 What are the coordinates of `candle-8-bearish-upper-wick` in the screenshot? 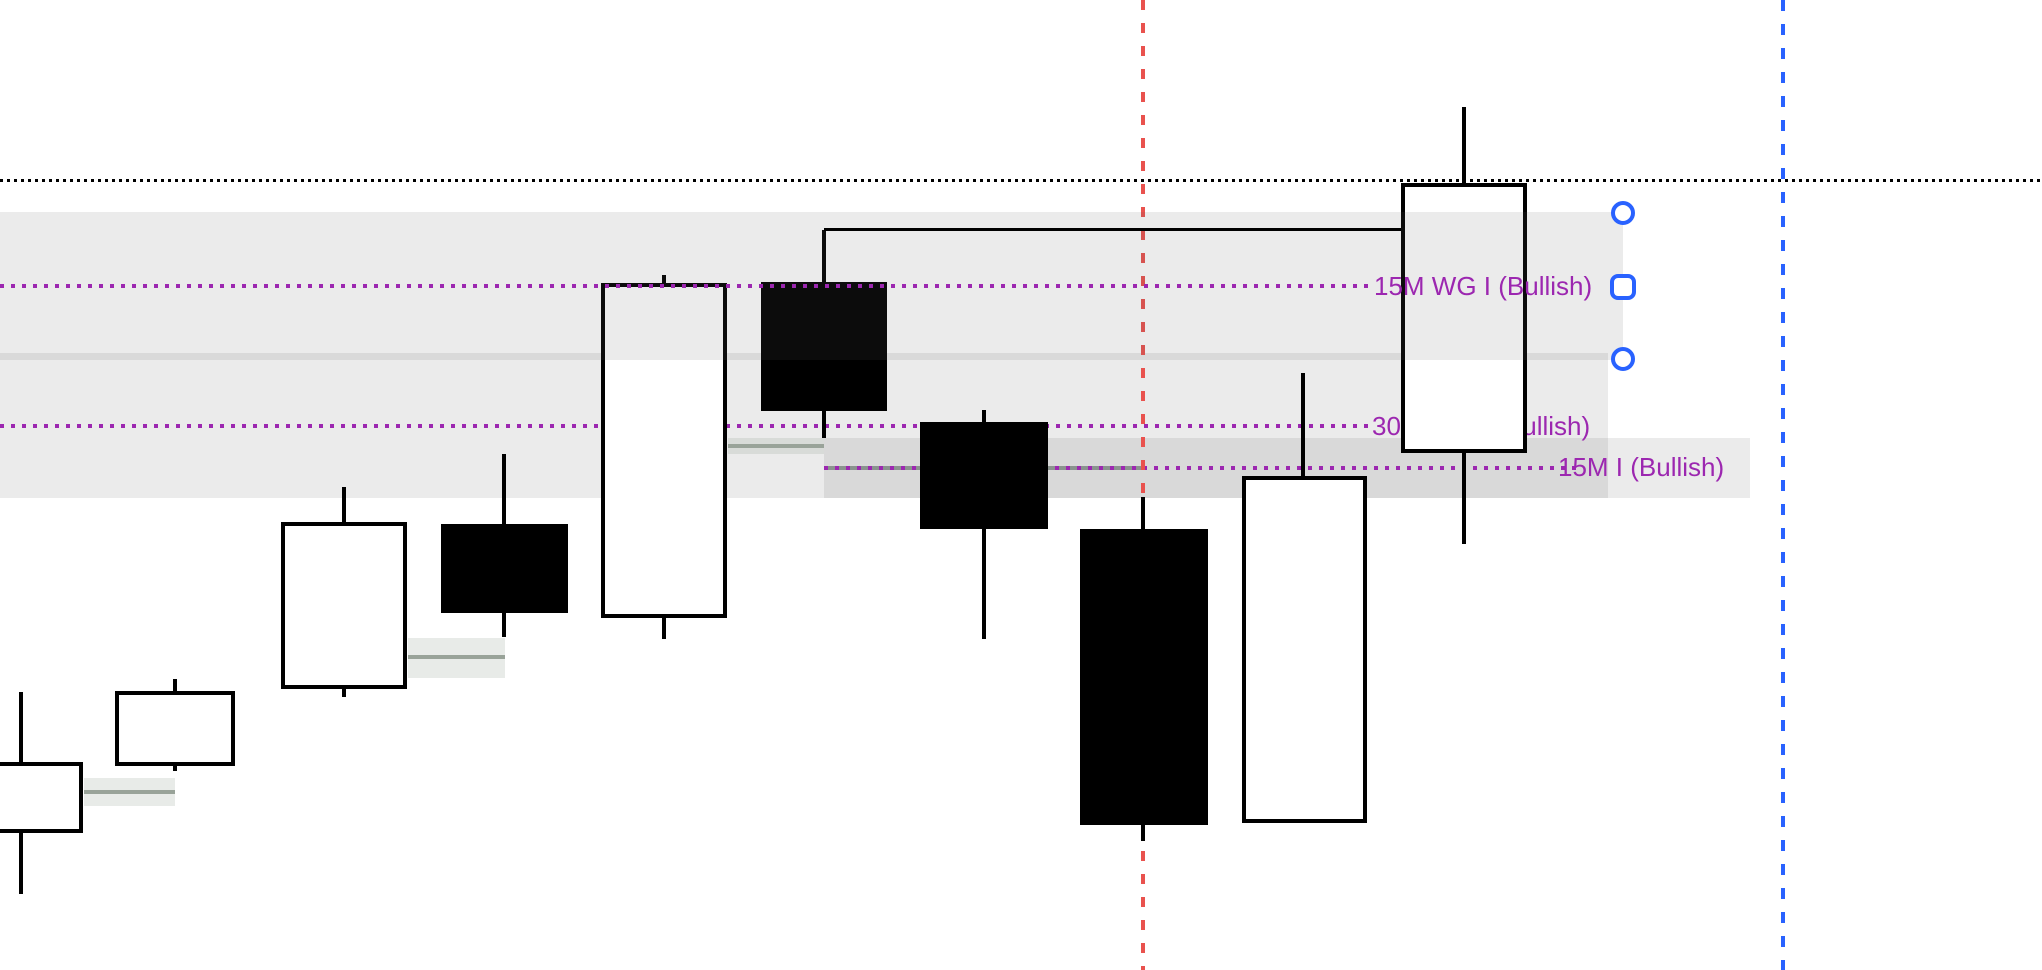 It's located at (1143, 514).